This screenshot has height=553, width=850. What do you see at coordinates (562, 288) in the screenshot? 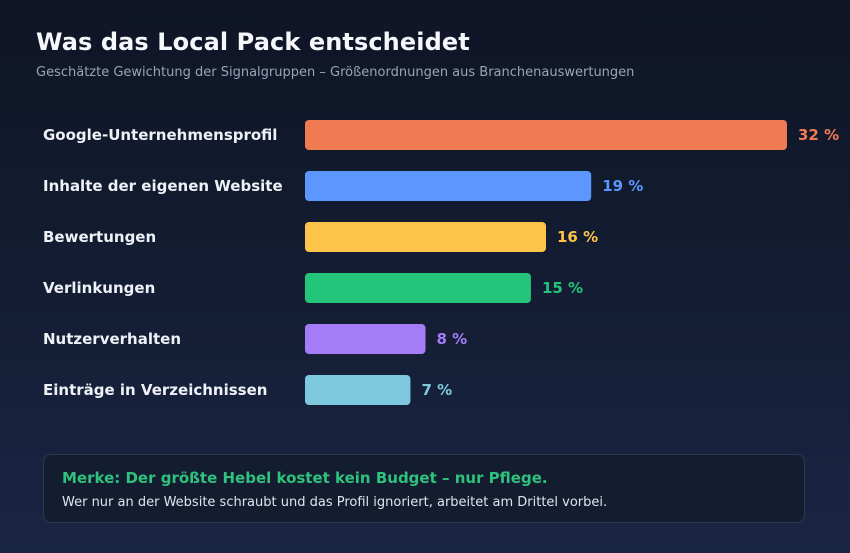
I see `value-label: 15 %` at bounding box center [562, 288].